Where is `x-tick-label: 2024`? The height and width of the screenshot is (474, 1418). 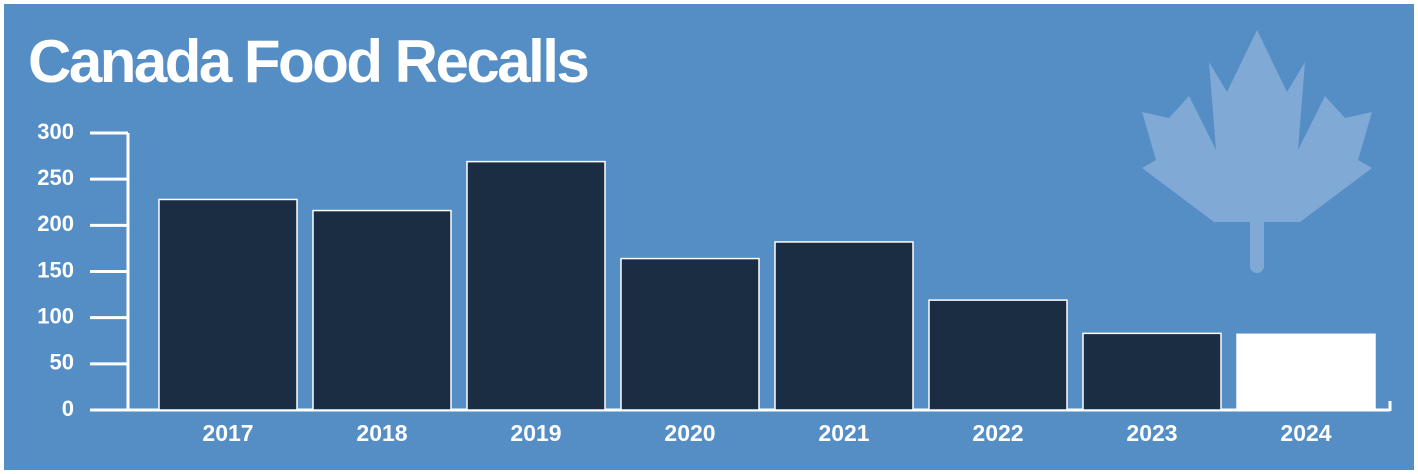 x-tick-label: 2024 is located at coordinates (1305, 433).